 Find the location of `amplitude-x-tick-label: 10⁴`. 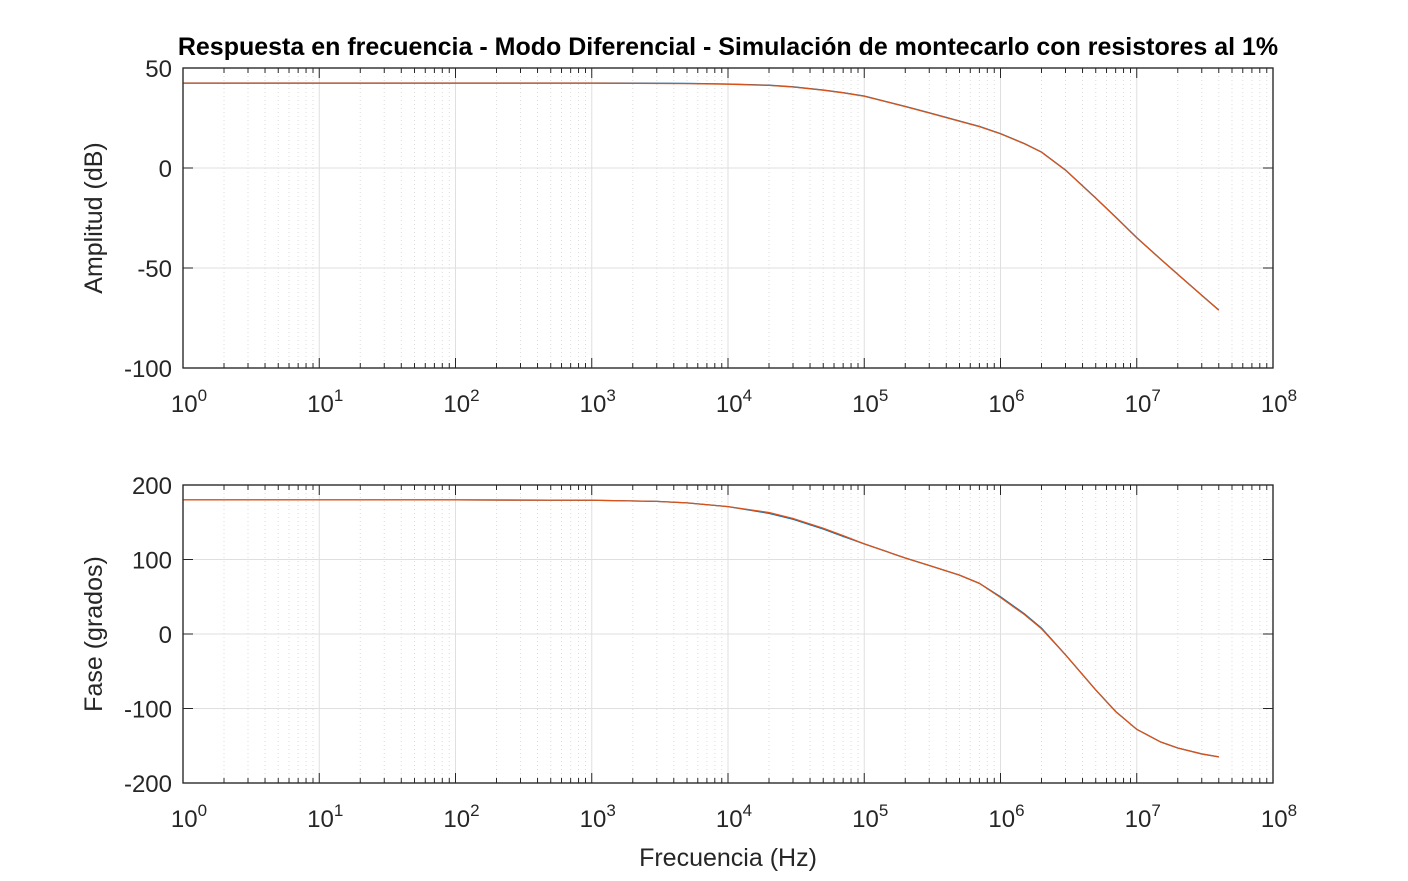

amplitude-x-tick-label: 10⁴ is located at coordinates (734, 402).